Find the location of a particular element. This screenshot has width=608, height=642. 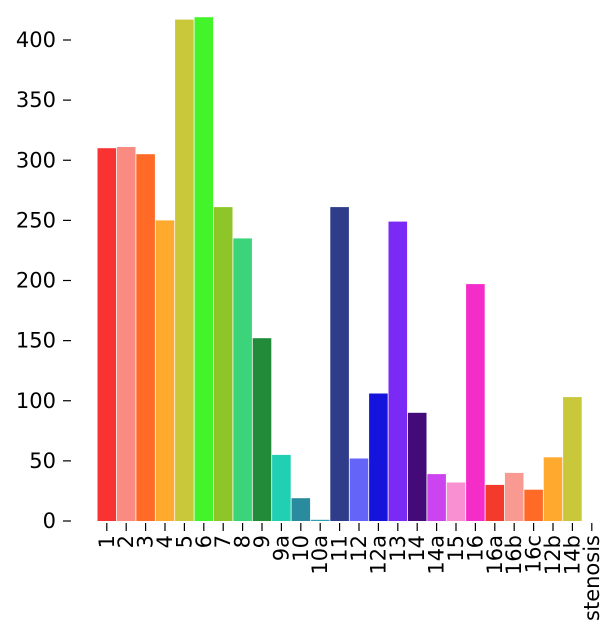

bar-12b is located at coordinates (553, 489).